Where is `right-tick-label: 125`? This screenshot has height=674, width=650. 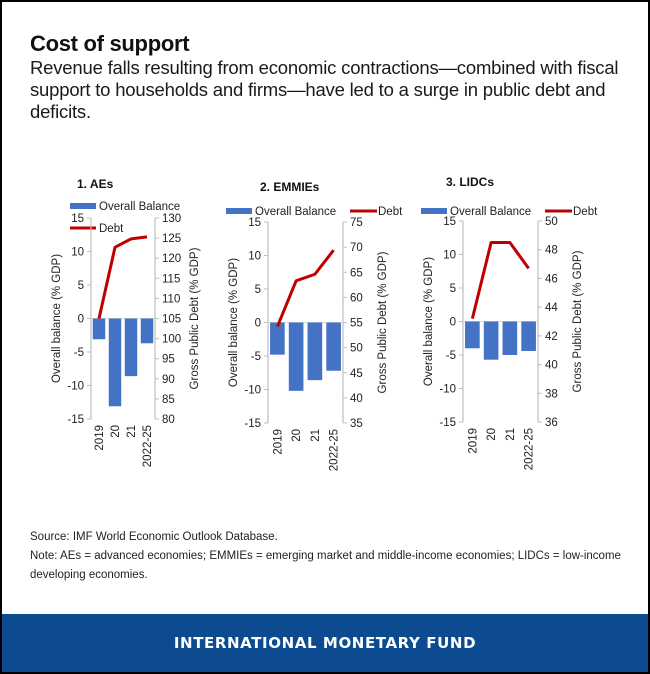
right-tick-label: 125 is located at coordinates (171, 239).